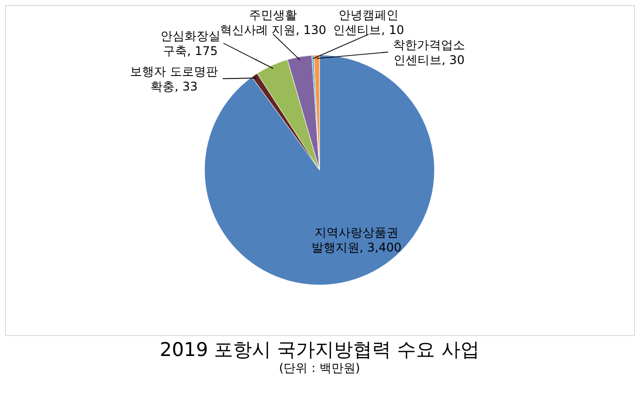 This screenshot has height=400, width=639. What do you see at coordinates (429, 53) in the screenshot?
I see `slice-label: 착한가격업소 인센티브, 30` at bounding box center [429, 53].